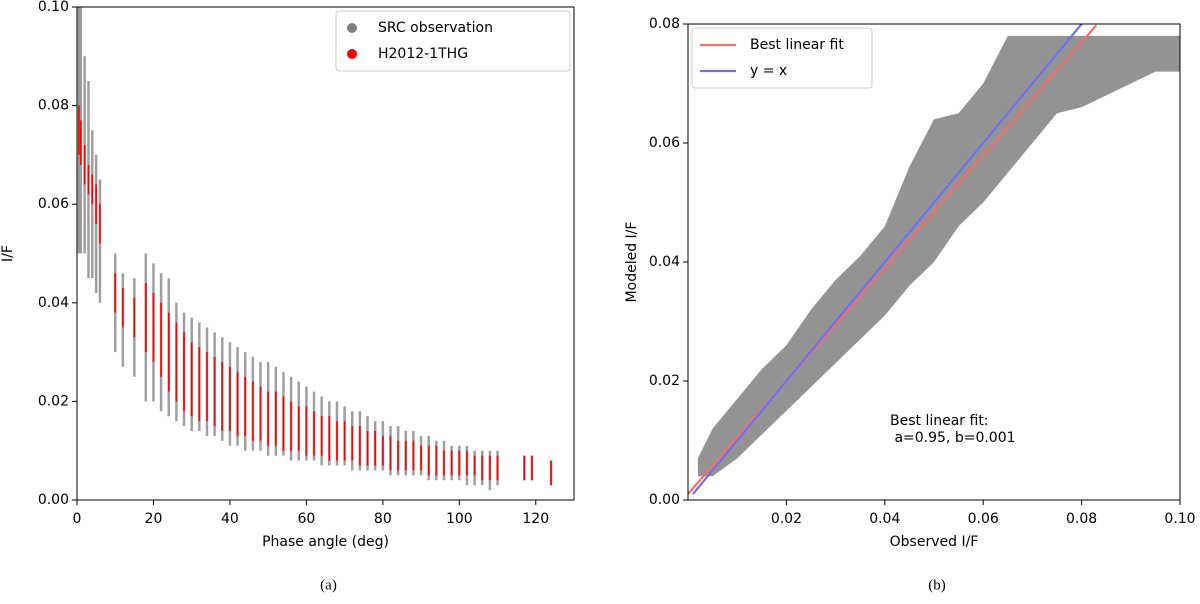 This screenshot has width=1200, height=604. What do you see at coordinates (328, 585) in the screenshot?
I see `caption: (a)` at bounding box center [328, 585].